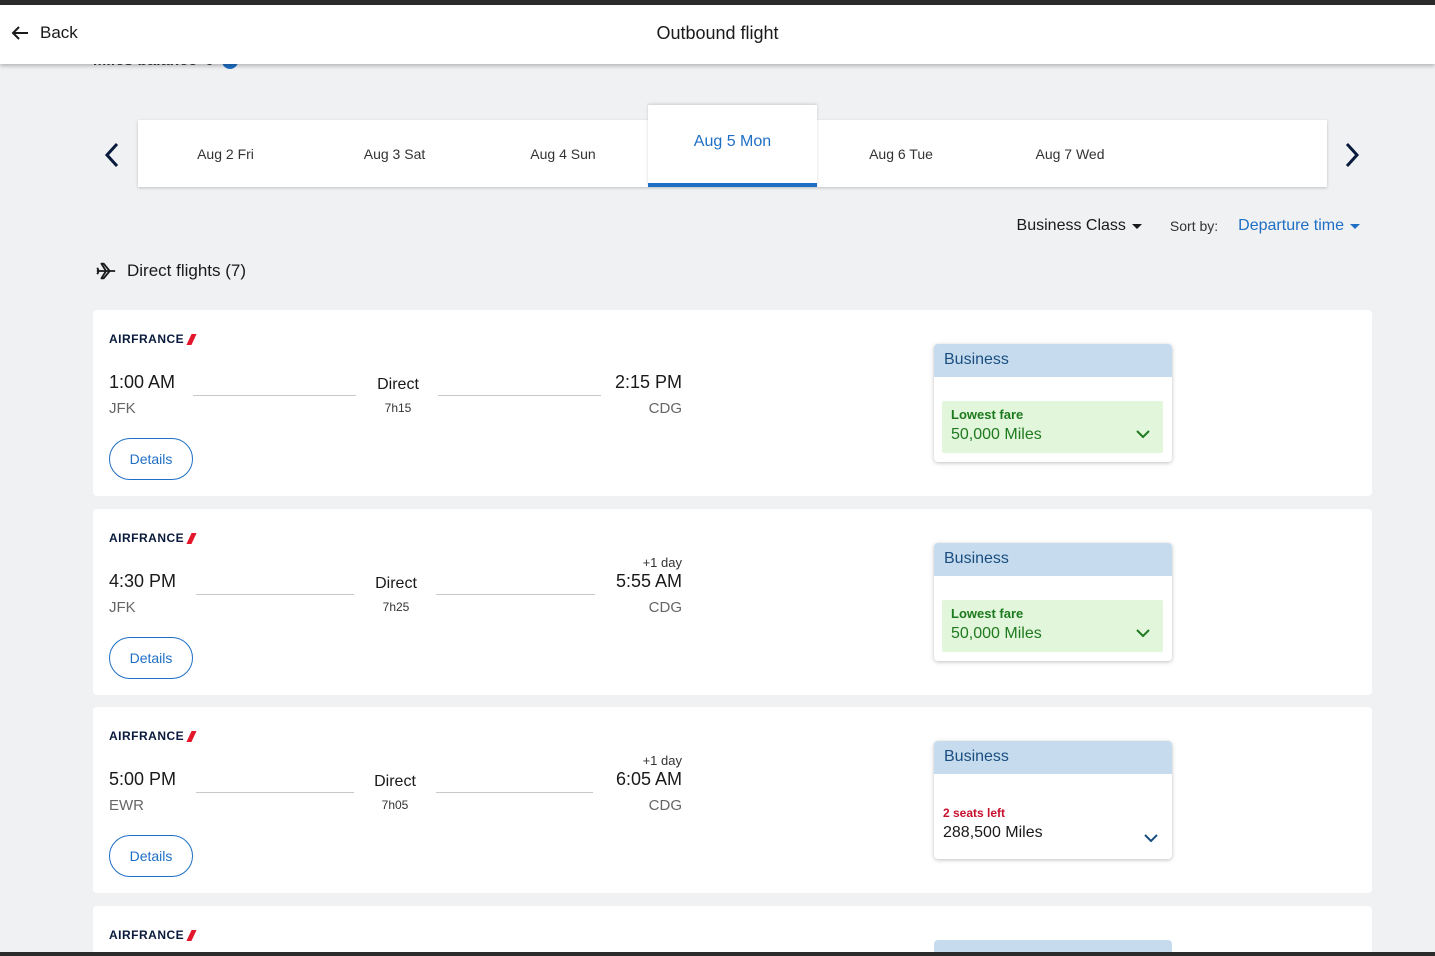 This screenshot has width=1435, height=956. I want to click on date-tab-label: Aug 4 Sun, so click(563, 153).